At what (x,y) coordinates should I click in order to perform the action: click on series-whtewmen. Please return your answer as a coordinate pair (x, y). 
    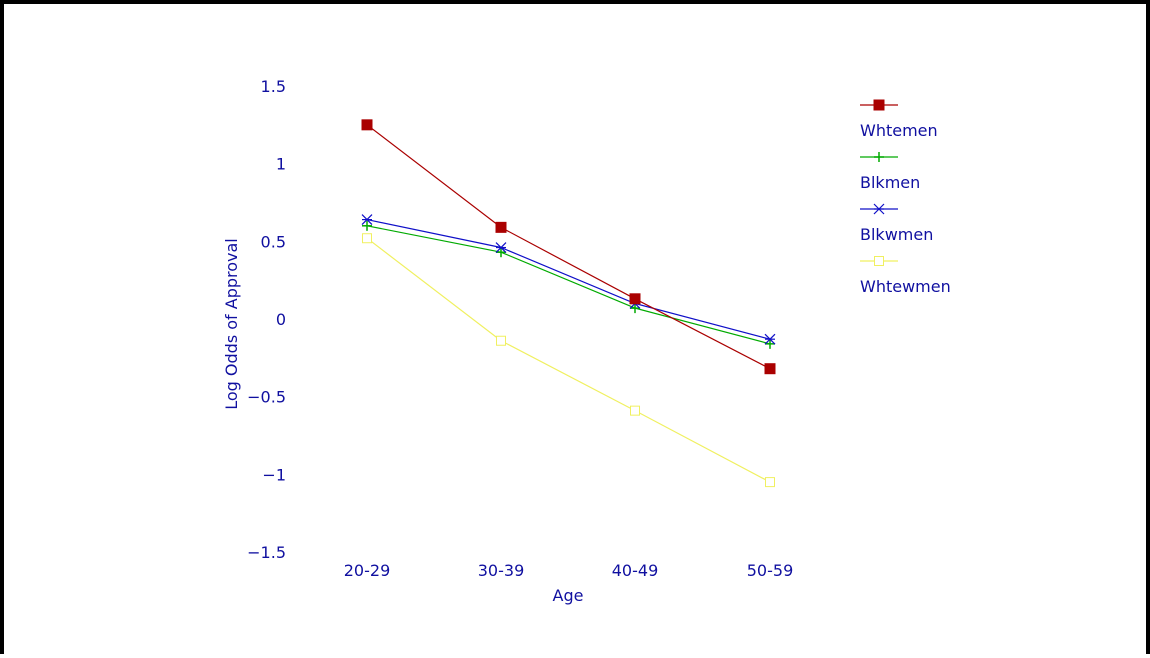
    Looking at the image, I should click on (568, 360).